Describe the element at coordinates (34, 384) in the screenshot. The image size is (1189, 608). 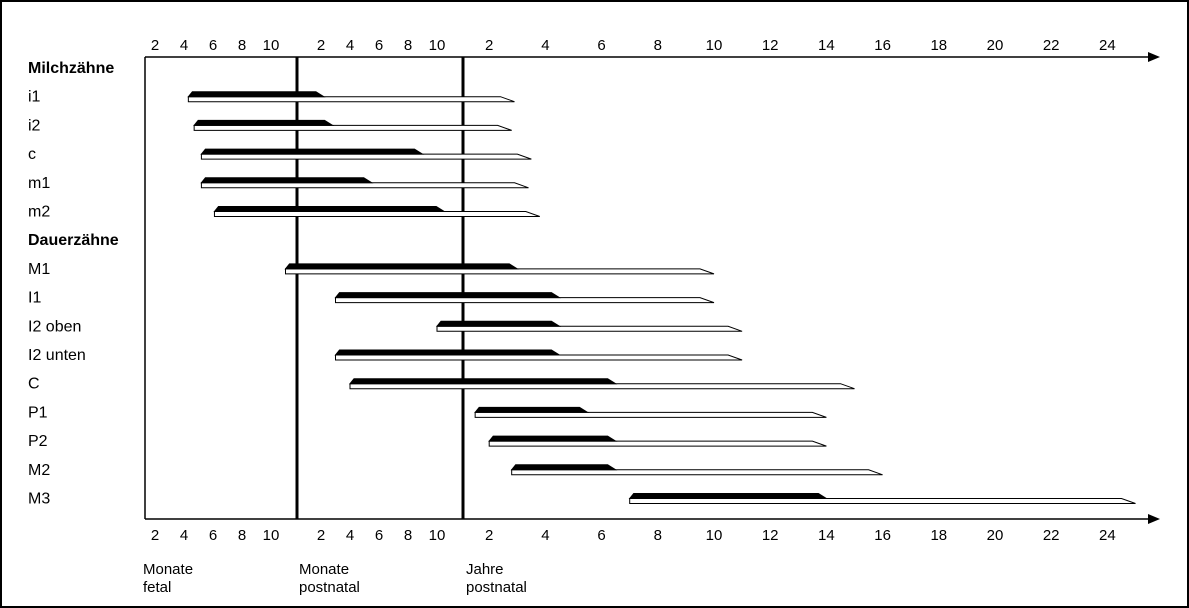
I see `row-label: C` at that location.